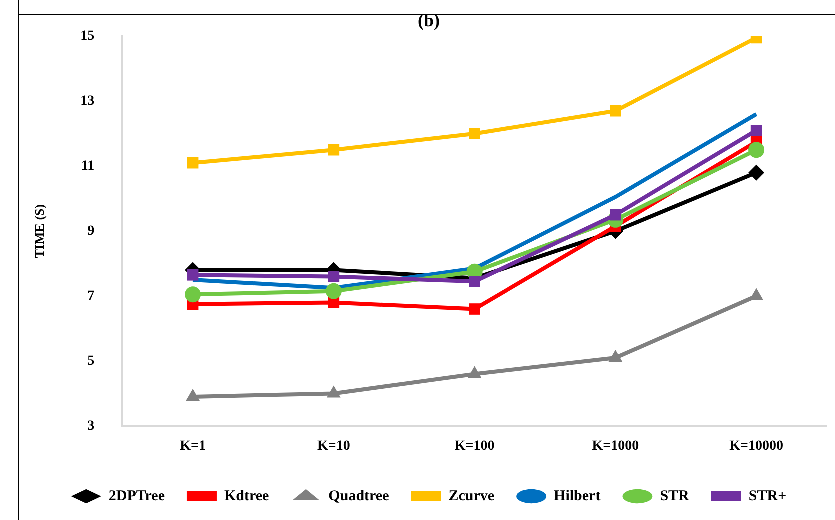  What do you see at coordinates (577, 496) in the screenshot?
I see `legend-label: Hilbert` at bounding box center [577, 496].